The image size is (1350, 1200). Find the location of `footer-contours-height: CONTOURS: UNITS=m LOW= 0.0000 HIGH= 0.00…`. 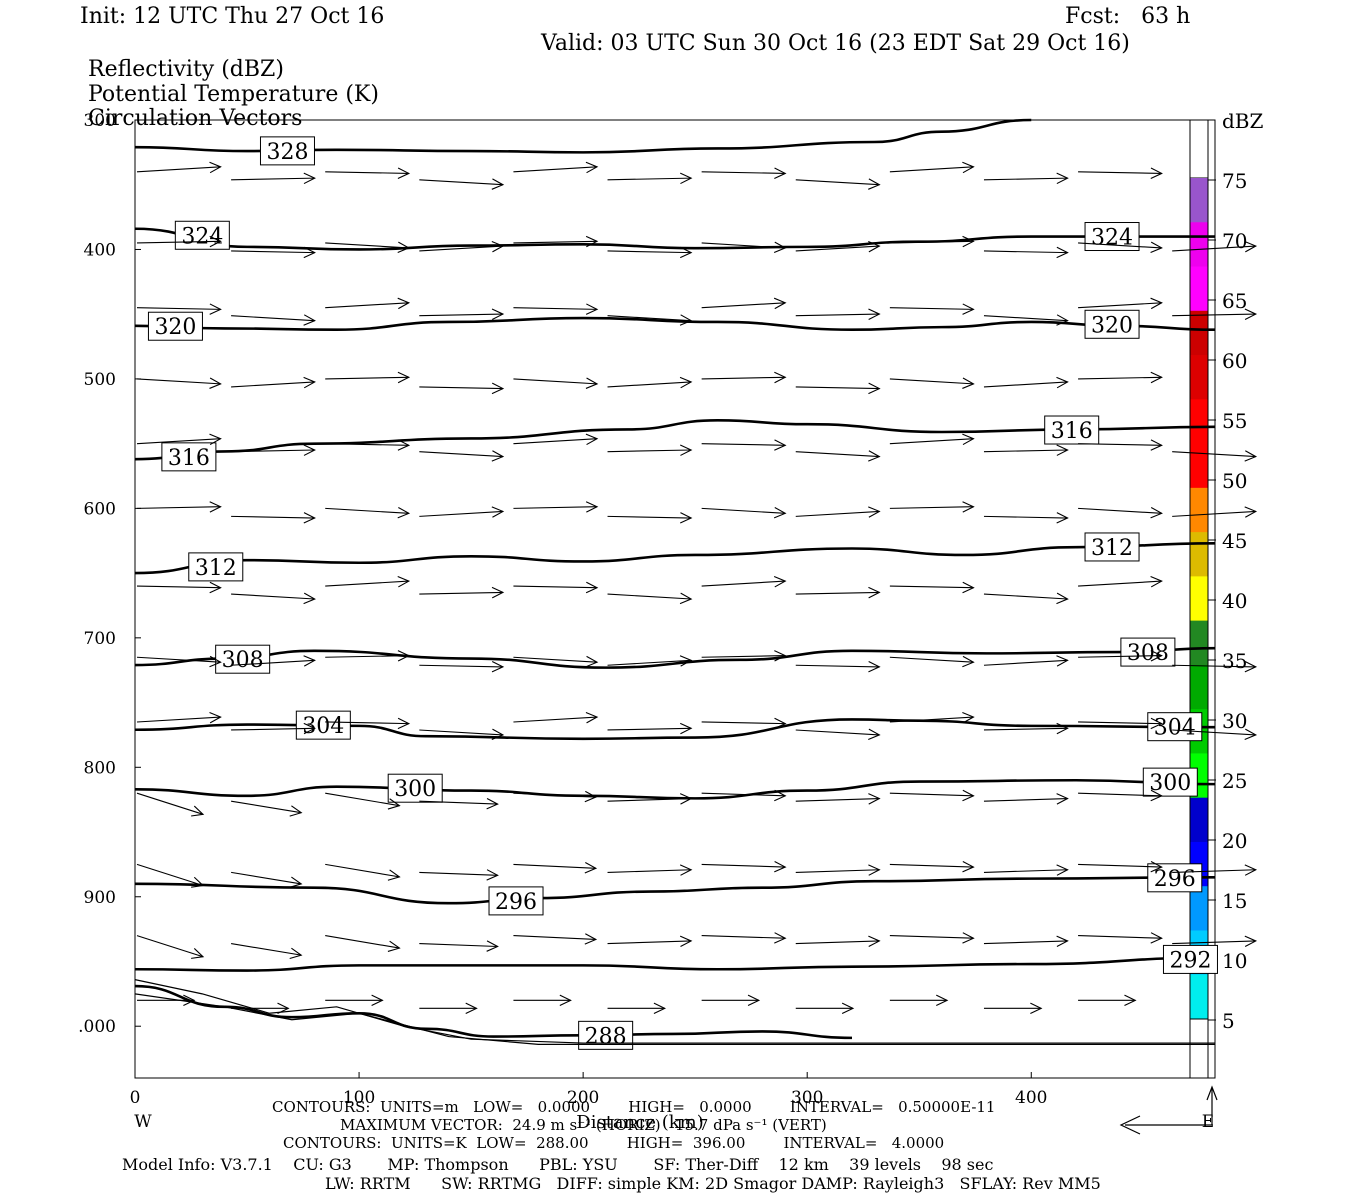

footer-contours-height: CONTOURS: UNITS=m LOW= 0.0000 HIGH= 0.00… is located at coordinates (634, 1107).